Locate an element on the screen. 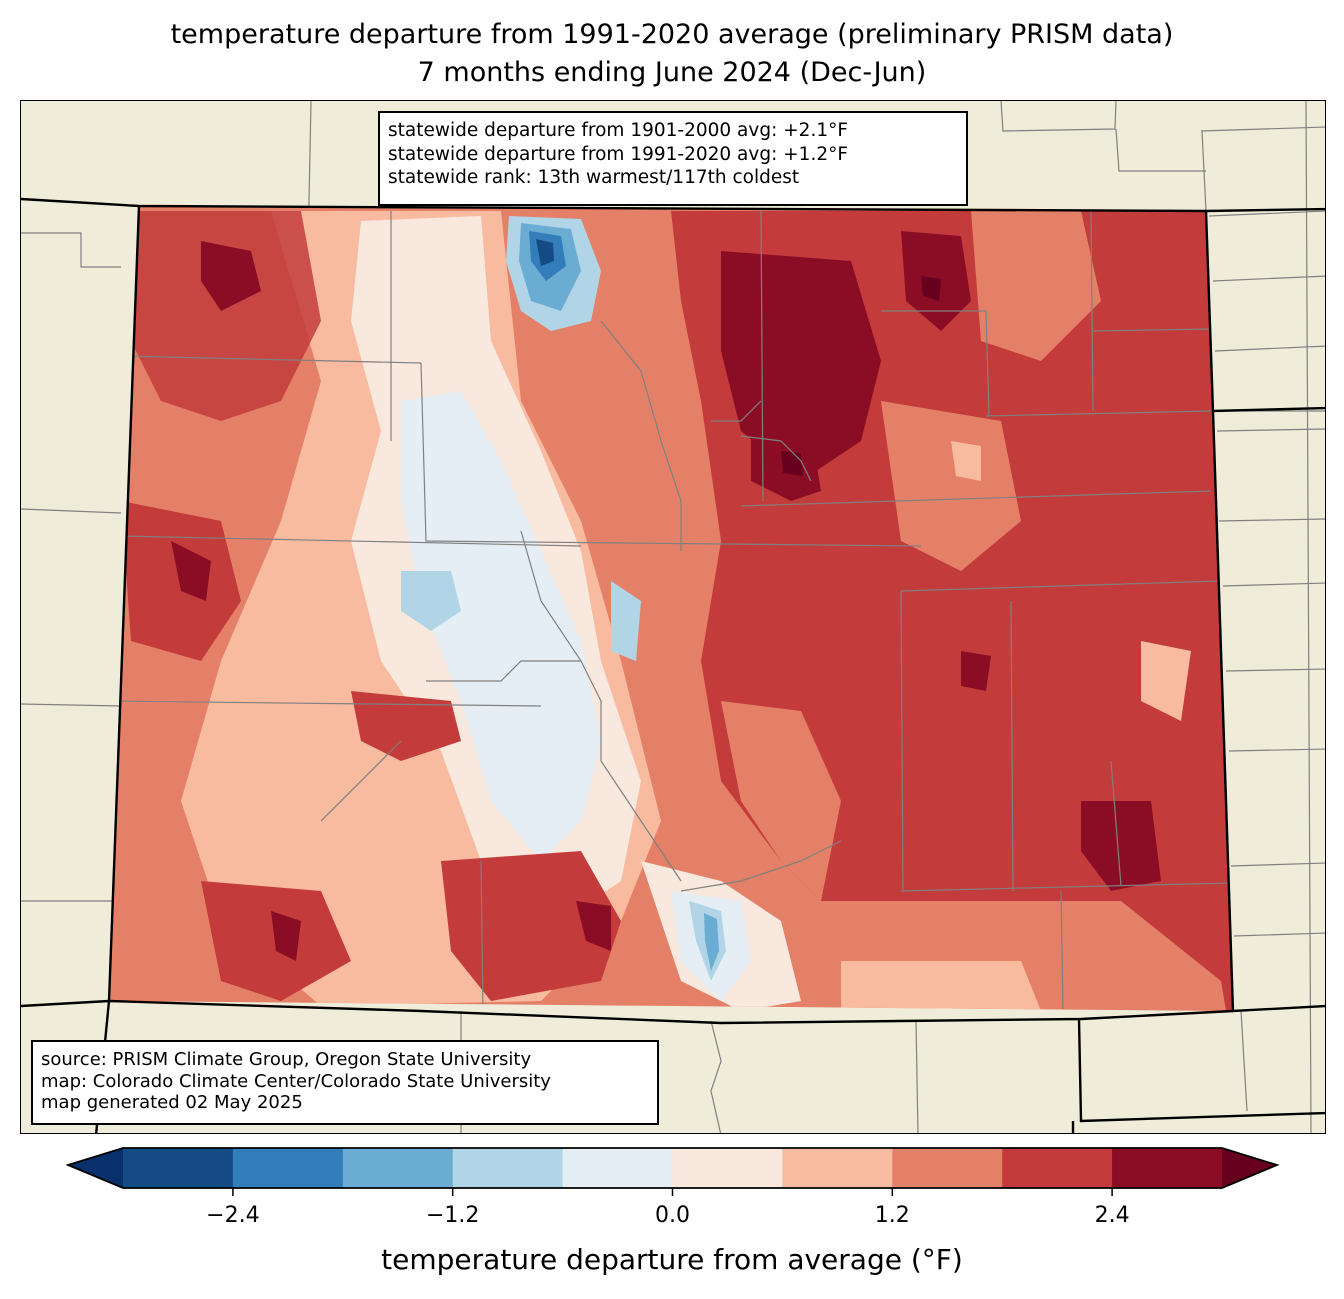  colorbar-outline is located at coordinates (672, 1168).